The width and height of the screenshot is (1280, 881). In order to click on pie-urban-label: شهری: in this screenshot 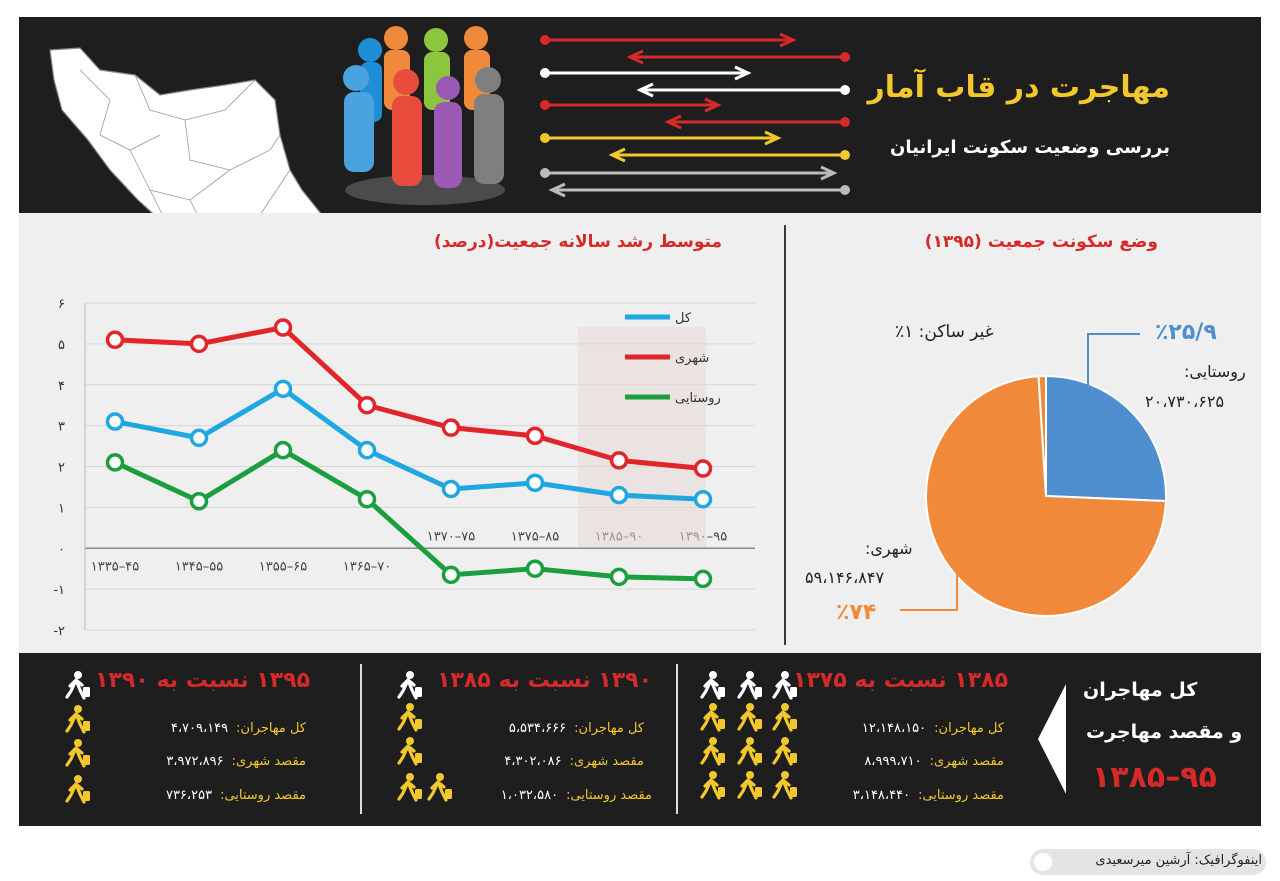, I will do `click(889, 548)`.